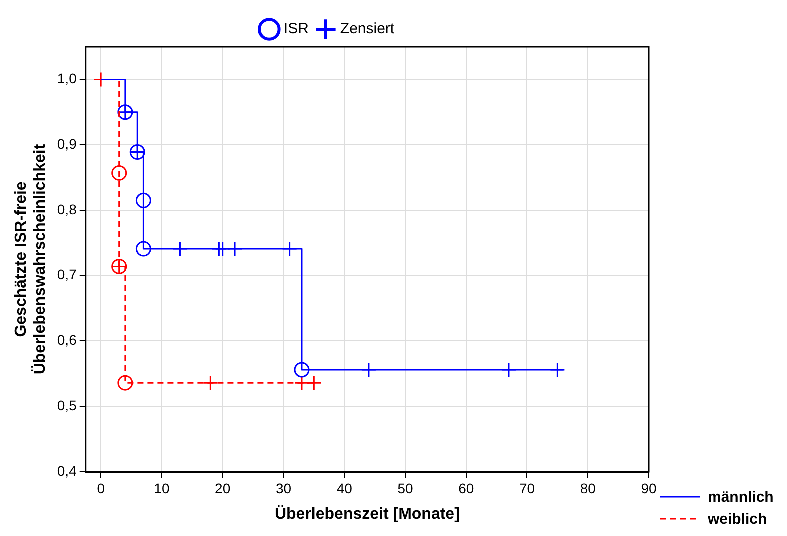  Describe the element at coordinates (67, 78) in the screenshot. I see `y-tick-label: 1,0` at that location.